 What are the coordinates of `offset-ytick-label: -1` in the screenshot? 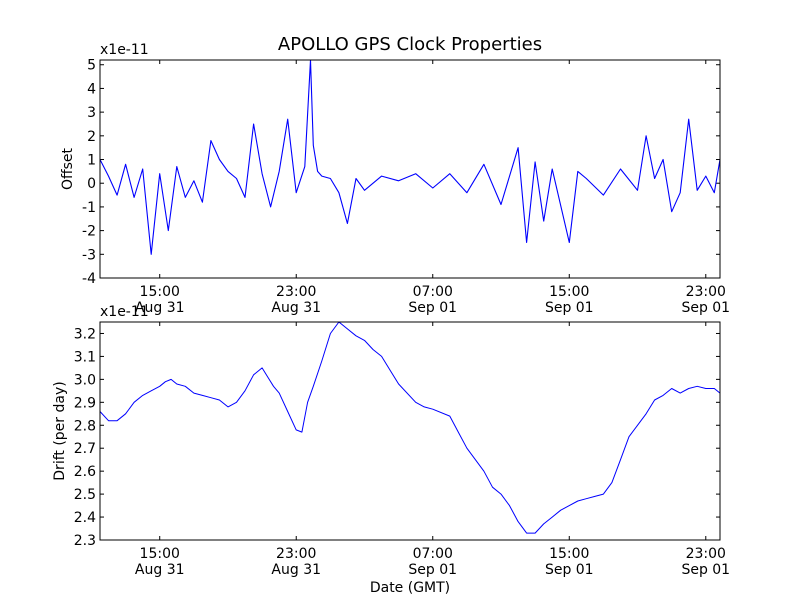 It's located at (89, 208).